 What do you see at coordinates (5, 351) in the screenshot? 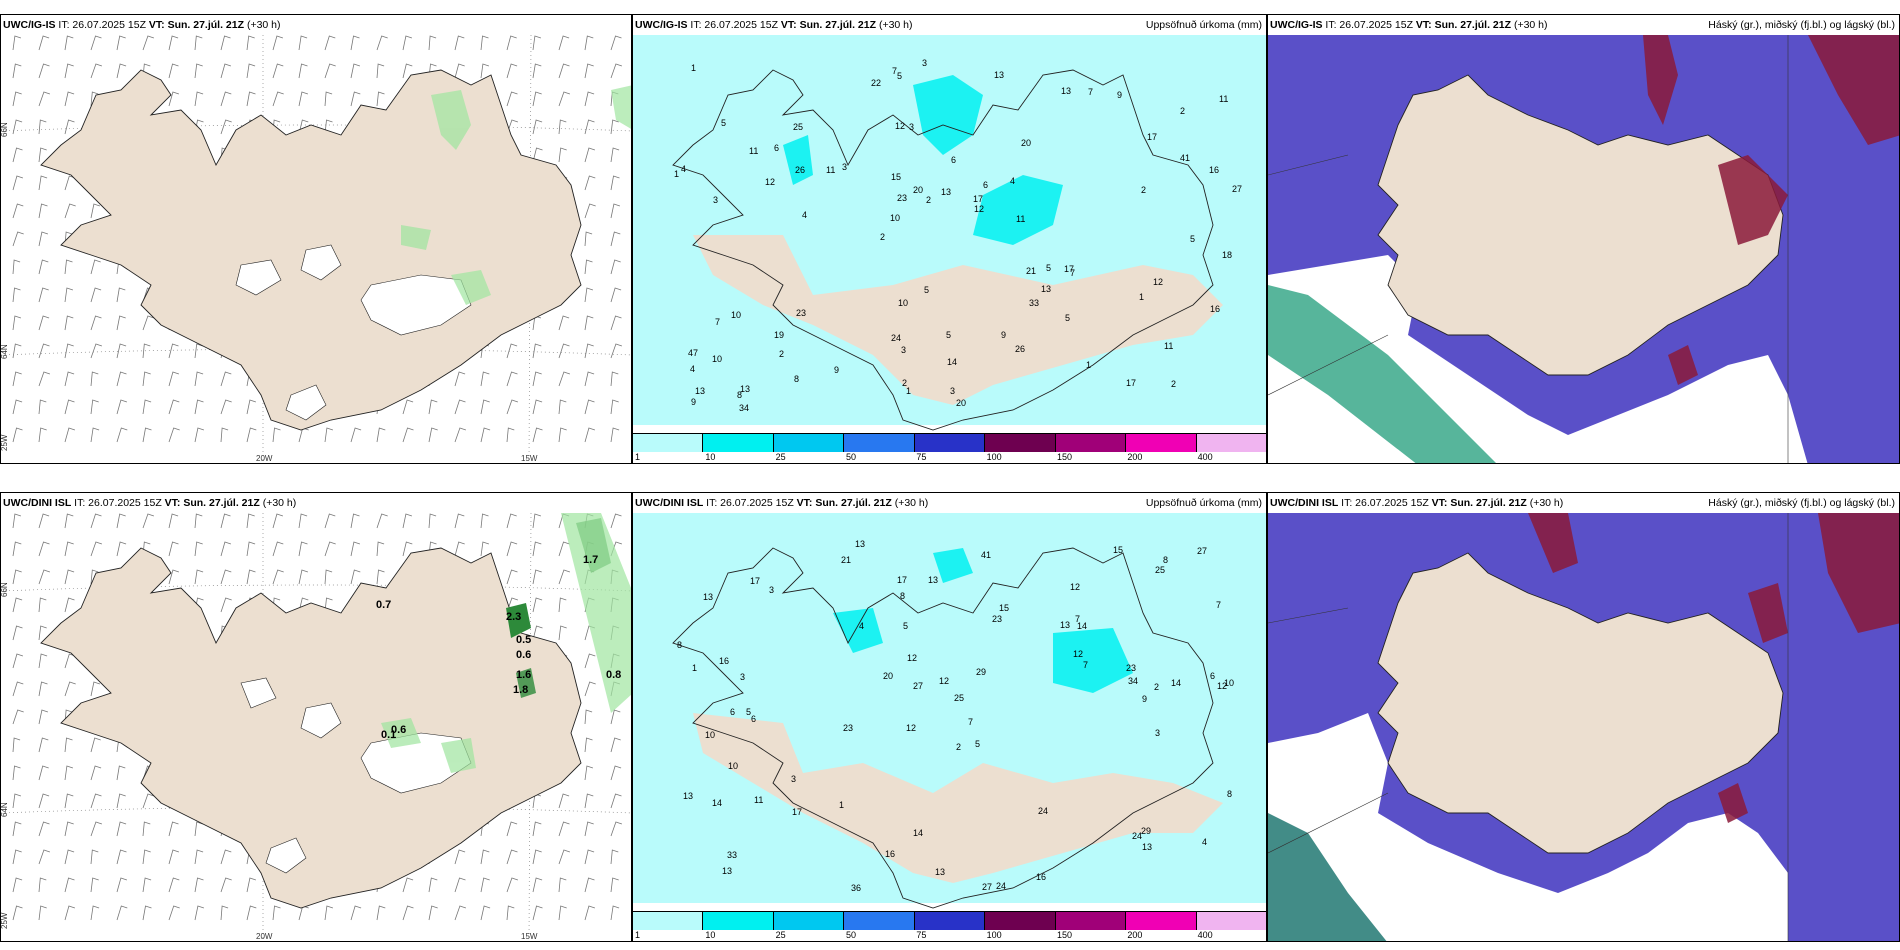
I see `lat-label-64n: 64N` at bounding box center [5, 351].